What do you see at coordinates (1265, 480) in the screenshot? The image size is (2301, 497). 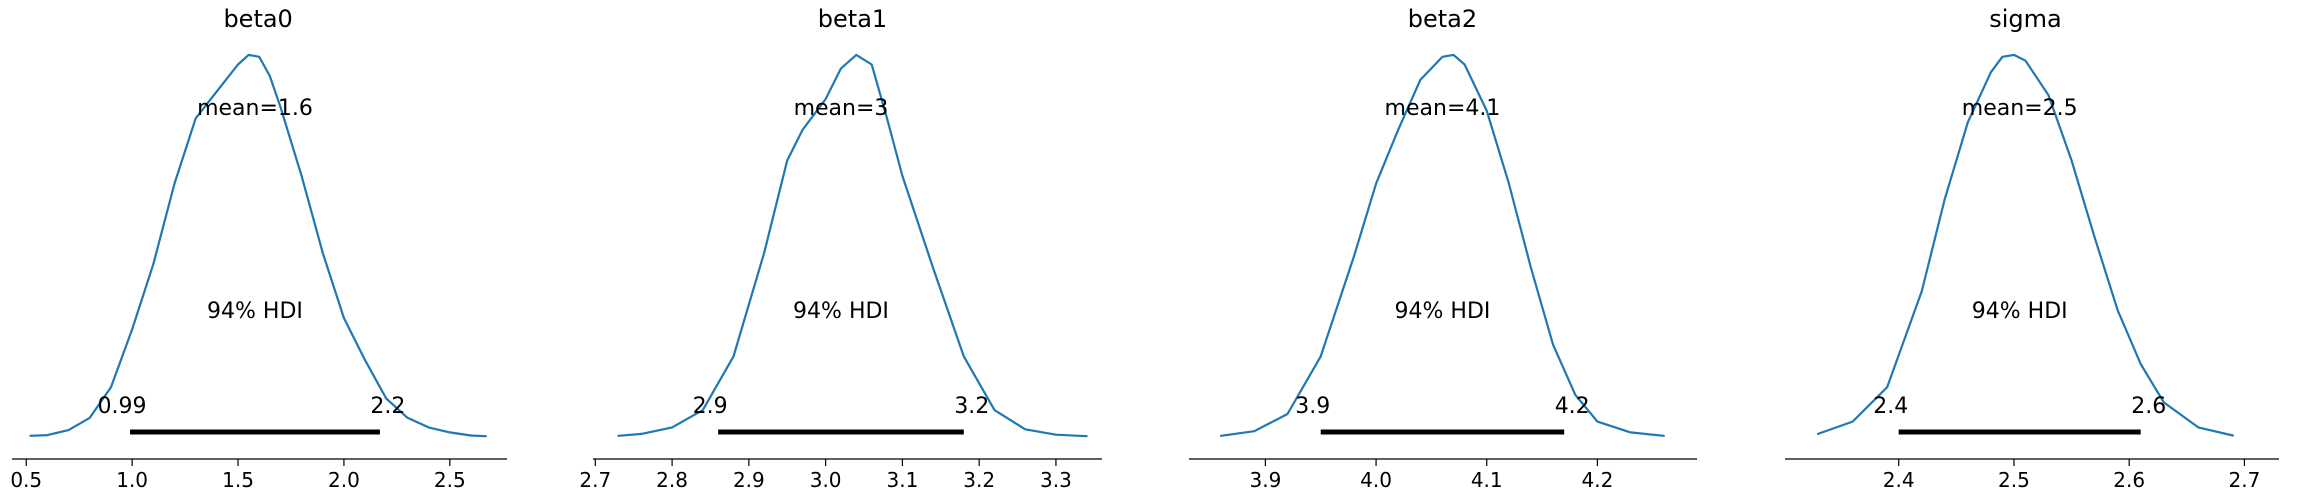 I see `x-tick-label: 3.9` at bounding box center [1265, 480].